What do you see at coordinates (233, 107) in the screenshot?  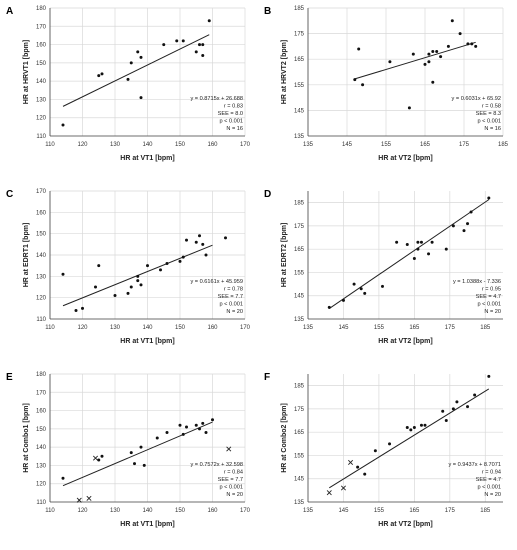 I see `stats-line: r = 0.83` at bounding box center [233, 107].